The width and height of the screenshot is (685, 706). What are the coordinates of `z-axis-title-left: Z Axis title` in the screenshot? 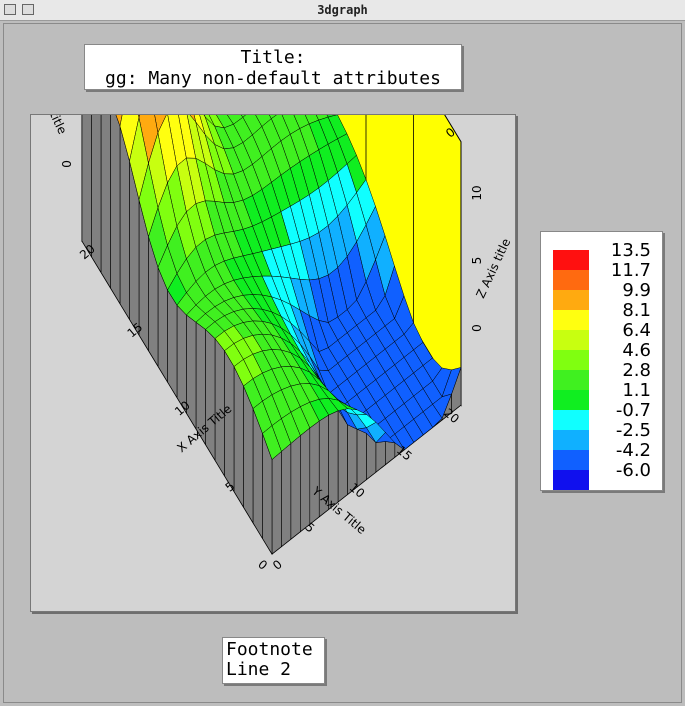 It's located at (50, 125).